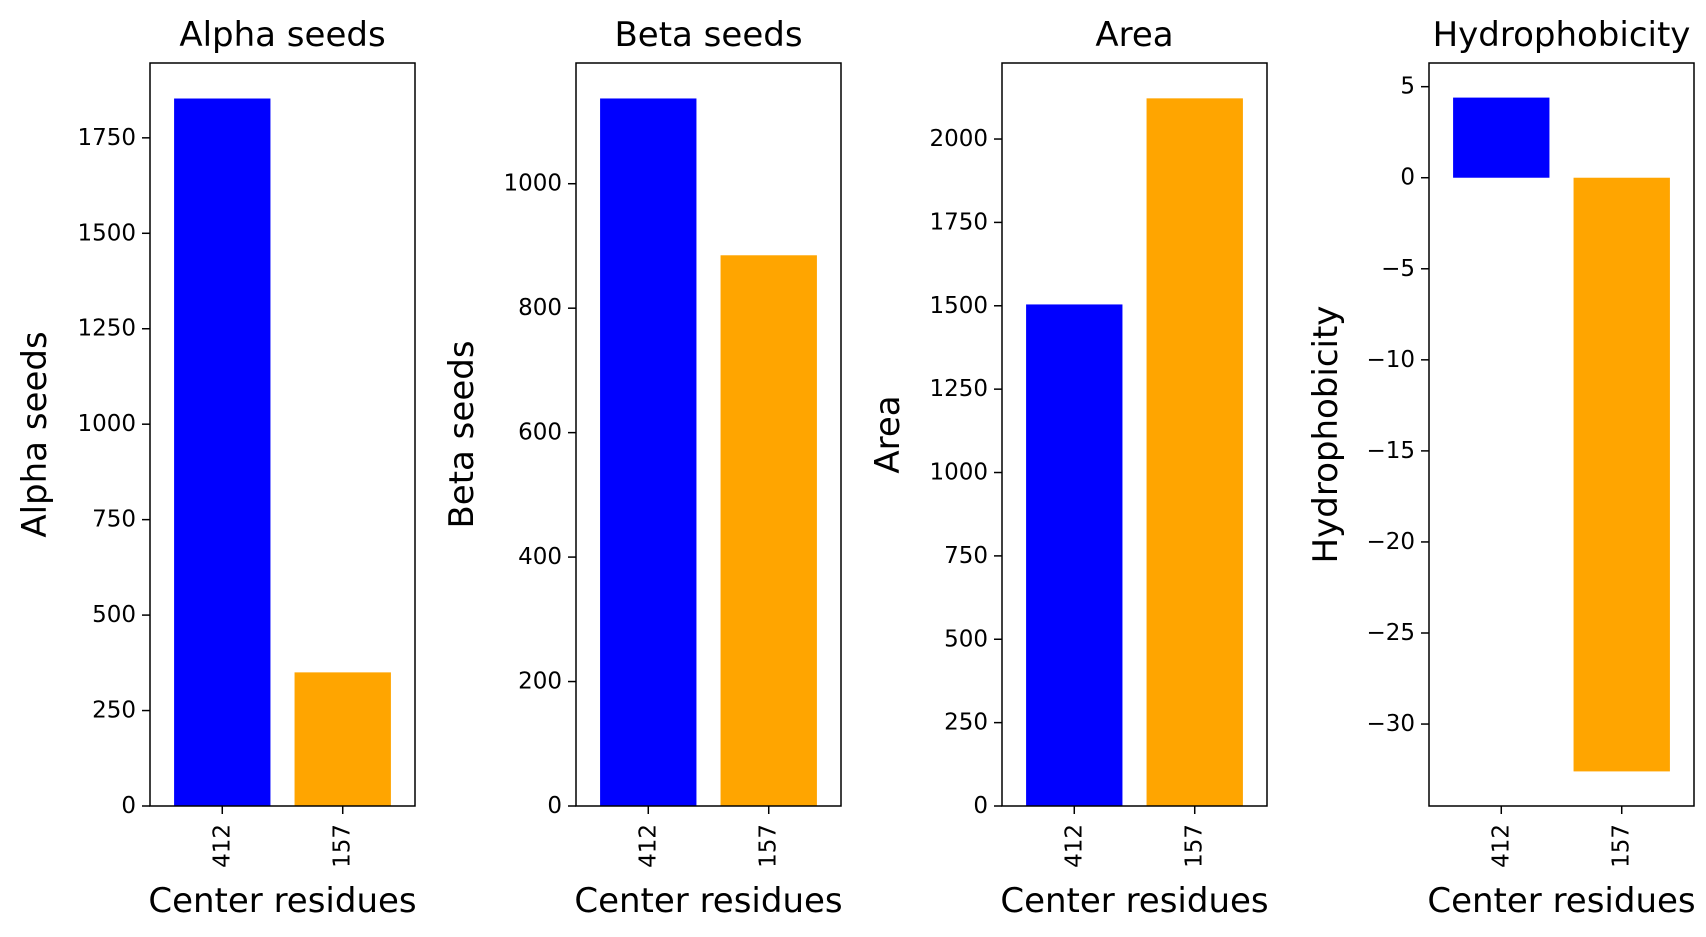 Image resolution: width=1706 pixels, height=937 pixels. What do you see at coordinates (1390, 360) in the screenshot?
I see `y-tick-label: −10` at bounding box center [1390, 360].